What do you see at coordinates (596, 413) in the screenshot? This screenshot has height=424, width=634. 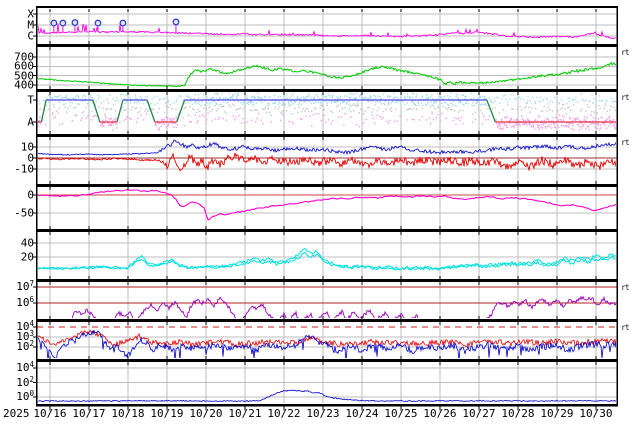 I see `date-label-10-30: 10/30` at bounding box center [596, 413].